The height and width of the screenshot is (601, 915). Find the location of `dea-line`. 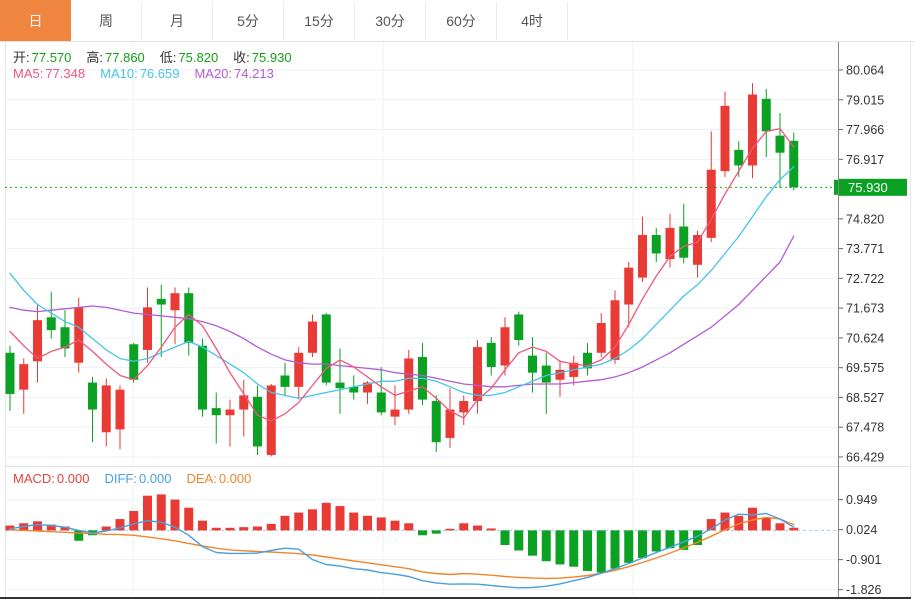

dea-line is located at coordinates (402, 548).